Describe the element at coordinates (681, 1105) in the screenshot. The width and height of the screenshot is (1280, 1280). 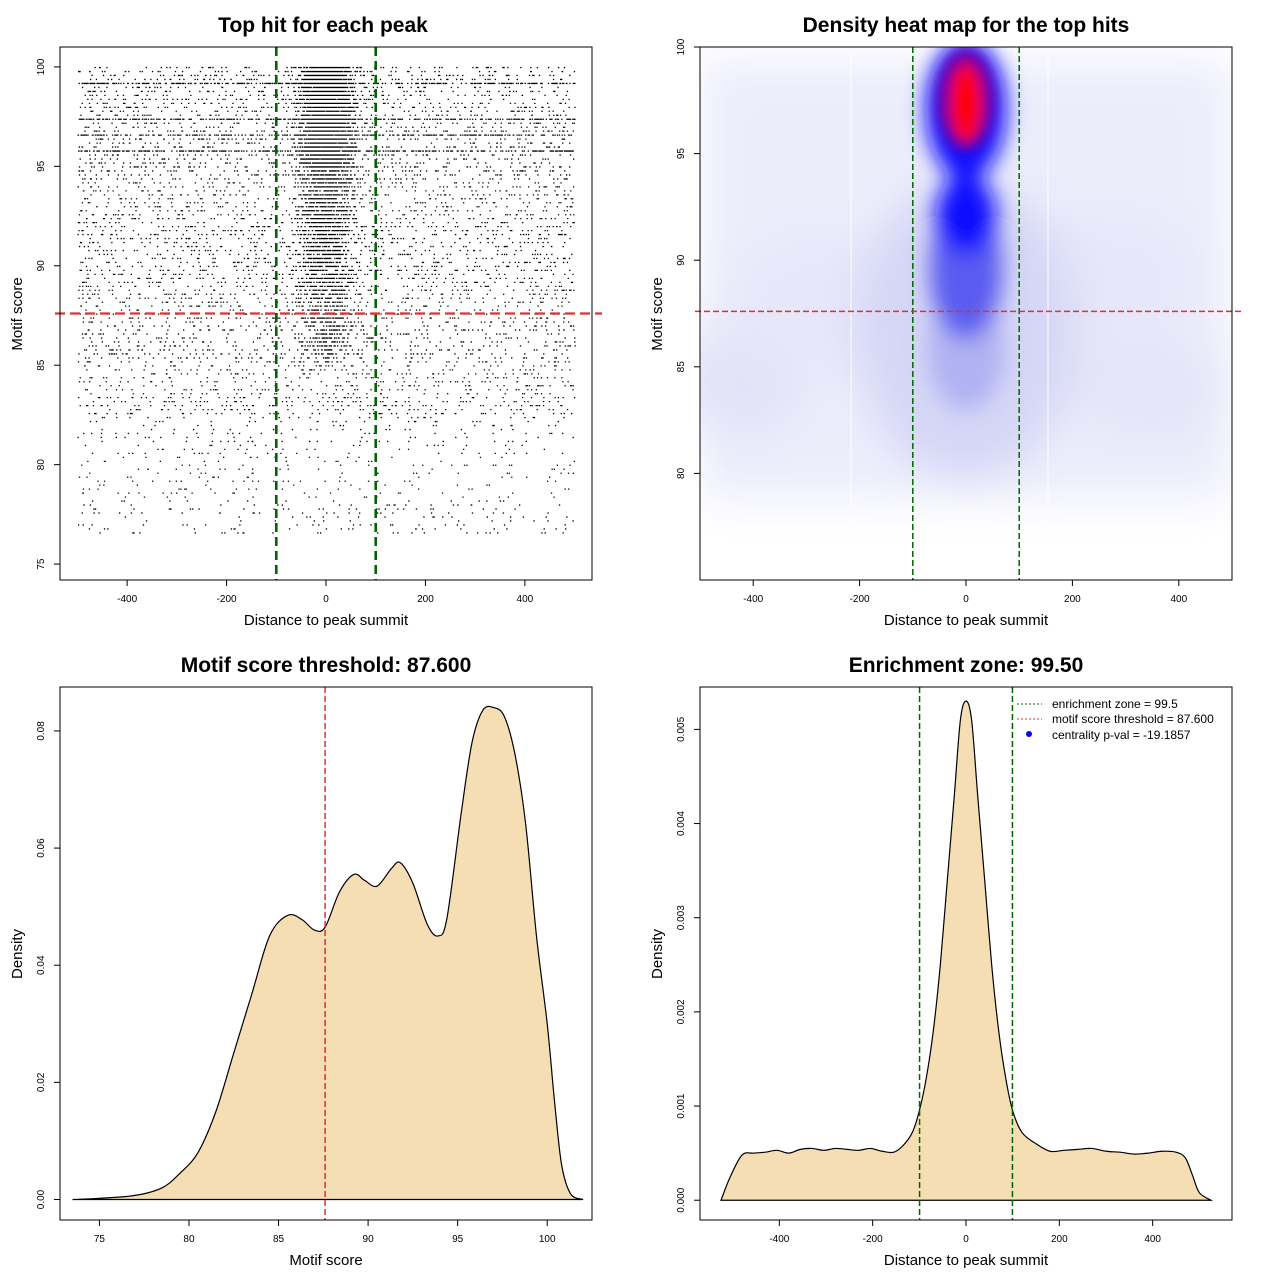
I see `y-tick-label: 0.001` at that location.